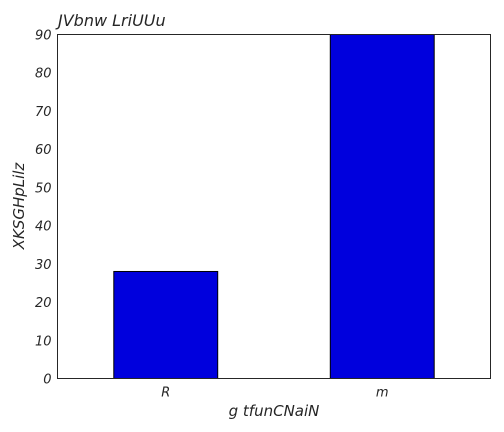 Image resolution: width=504 pixels, height=432 pixels. Describe the element at coordinates (43, 74) in the screenshot. I see `y-tick-label: 80` at that location.